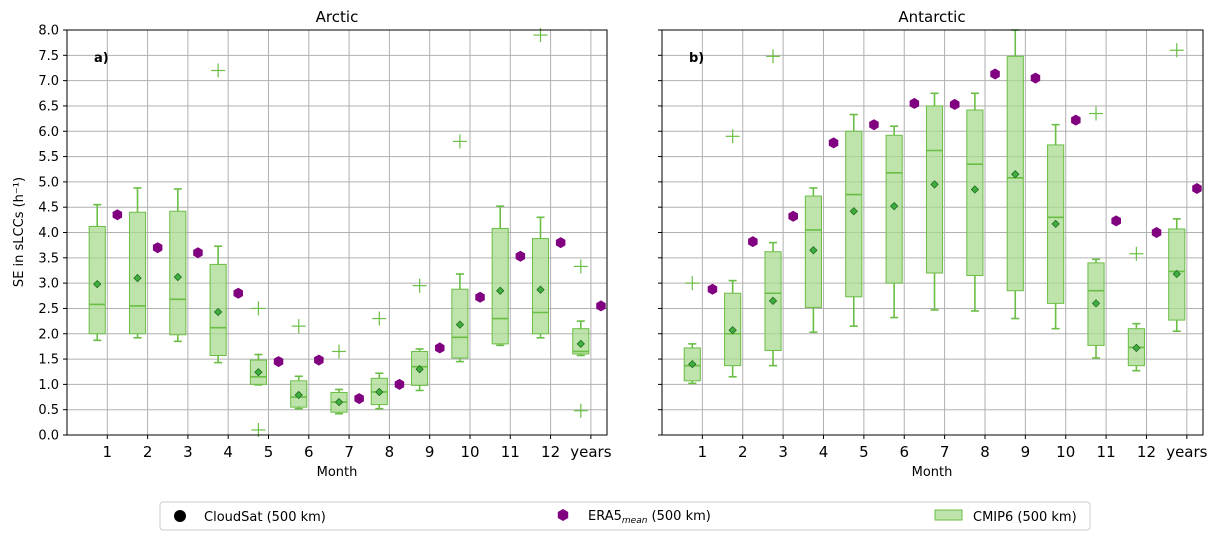 Image resolution: width=1215 pixels, height=540 pixels. I want to click on legend-era5-subscript: mean, so click(635, 521).